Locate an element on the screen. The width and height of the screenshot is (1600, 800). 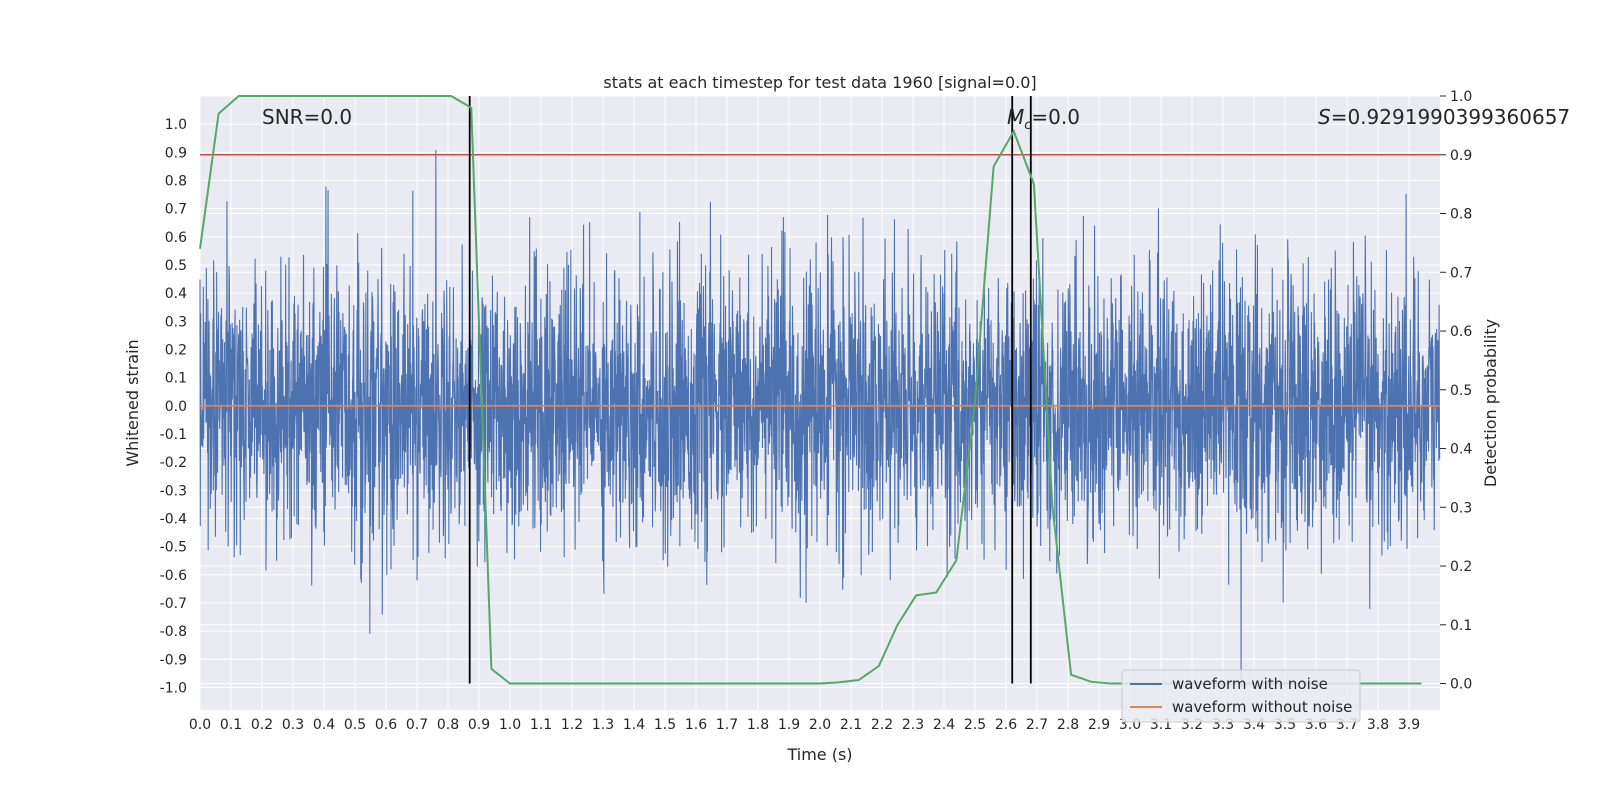
y-right-tick-label: 0.0 is located at coordinates (1461, 685).